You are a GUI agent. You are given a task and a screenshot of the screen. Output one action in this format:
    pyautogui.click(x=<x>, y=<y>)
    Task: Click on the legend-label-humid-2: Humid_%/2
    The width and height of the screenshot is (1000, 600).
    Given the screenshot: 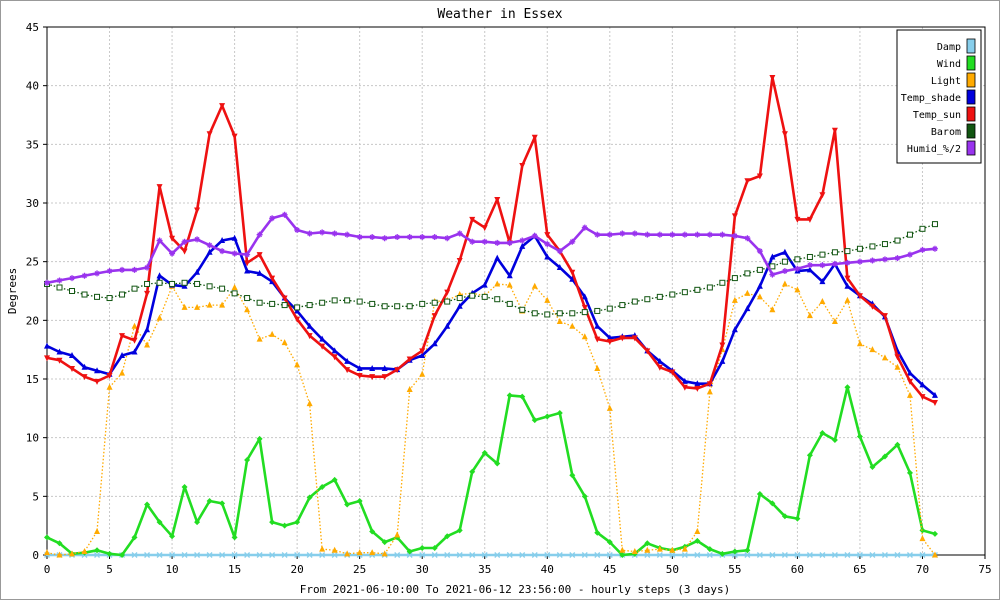 What is the action you would take?
    pyautogui.click(x=934, y=149)
    